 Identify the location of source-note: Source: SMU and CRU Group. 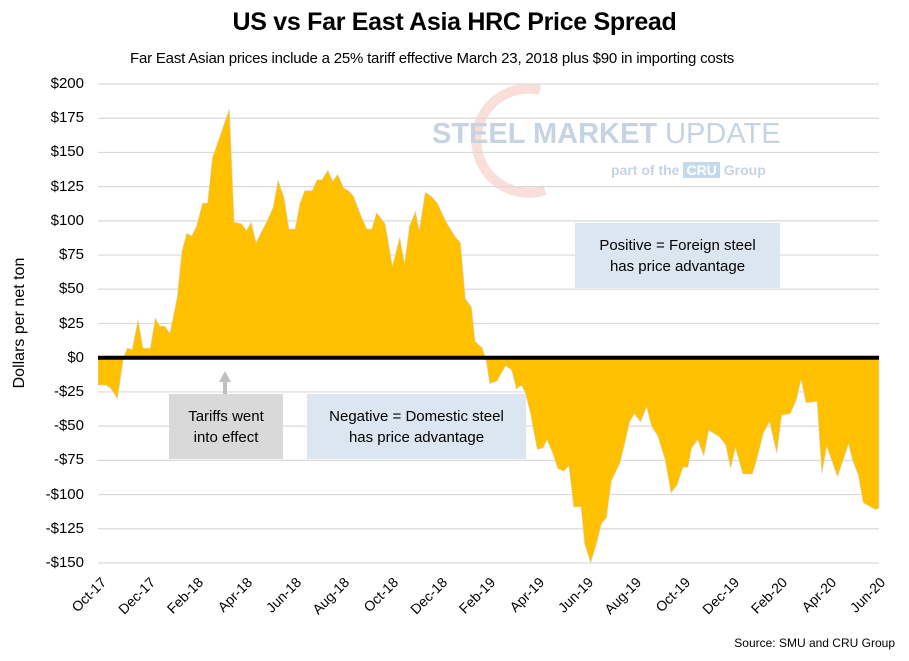
(814, 643).